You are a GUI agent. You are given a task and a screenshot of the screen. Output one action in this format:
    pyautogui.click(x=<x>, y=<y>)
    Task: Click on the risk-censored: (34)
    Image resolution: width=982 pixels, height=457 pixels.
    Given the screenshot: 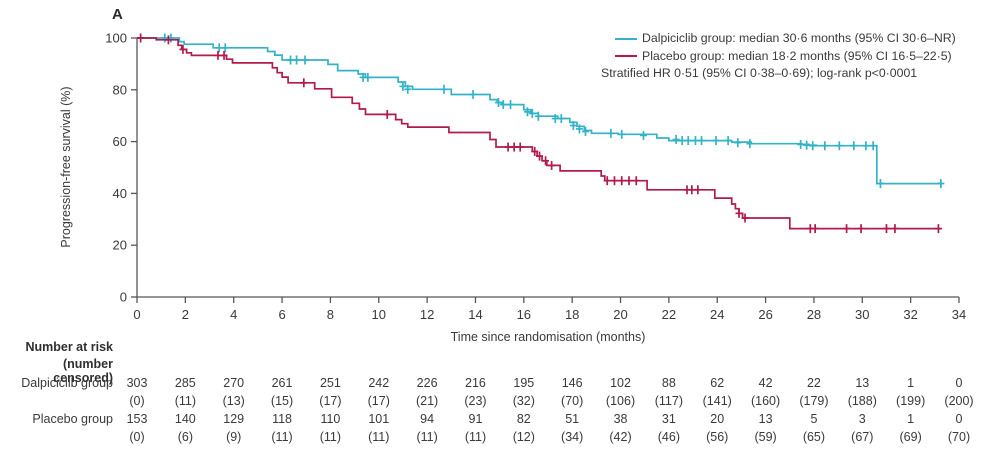 What is the action you would take?
    pyautogui.click(x=572, y=437)
    